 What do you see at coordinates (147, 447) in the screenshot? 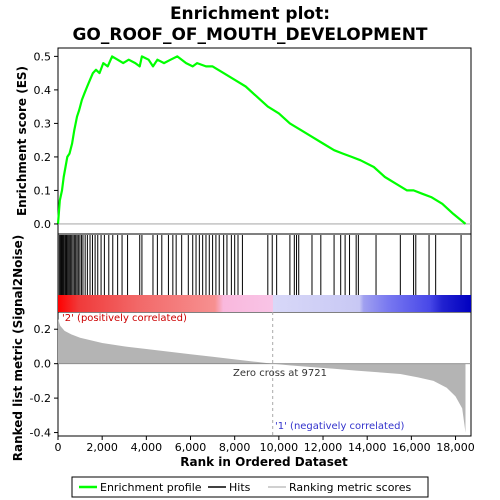
I see `x-tick-label-2: 4,000` at bounding box center [147, 447].